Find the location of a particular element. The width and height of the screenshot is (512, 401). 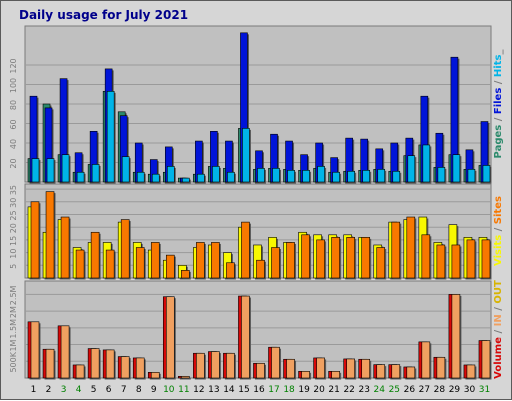

x-tick-label: 10 is located at coordinates (169, 390).